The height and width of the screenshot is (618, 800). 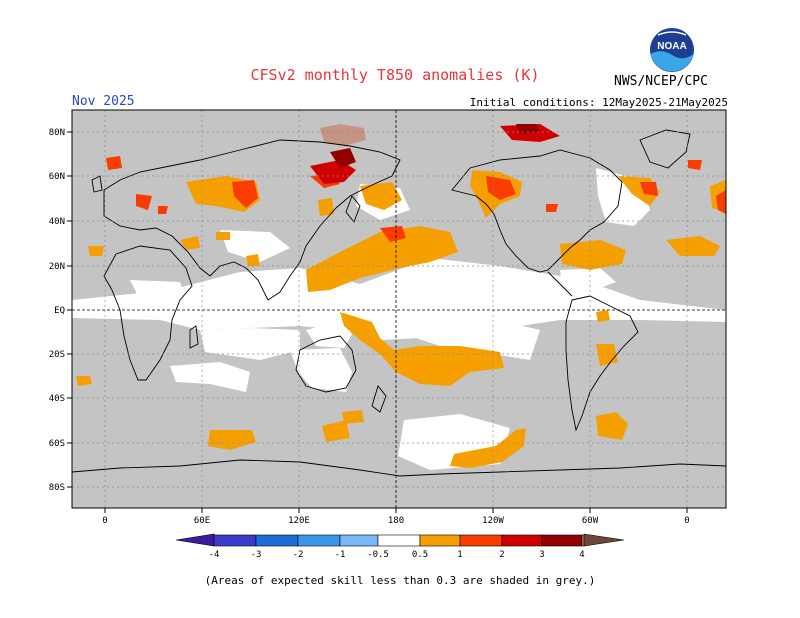 I want to click on lat-label: 40N, so click(x=57, y=222).